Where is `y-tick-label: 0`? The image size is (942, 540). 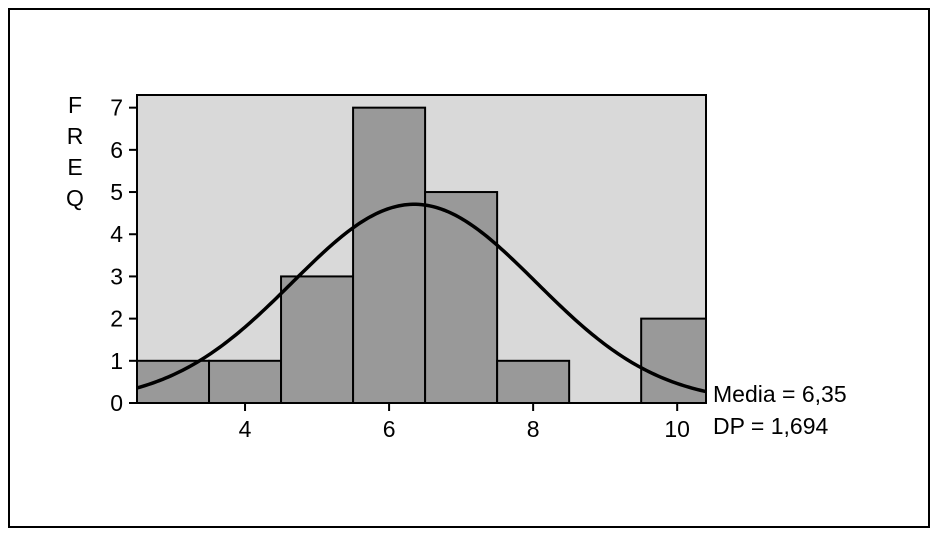
y-tick-label: 0 is located at coordinates (116, 403).